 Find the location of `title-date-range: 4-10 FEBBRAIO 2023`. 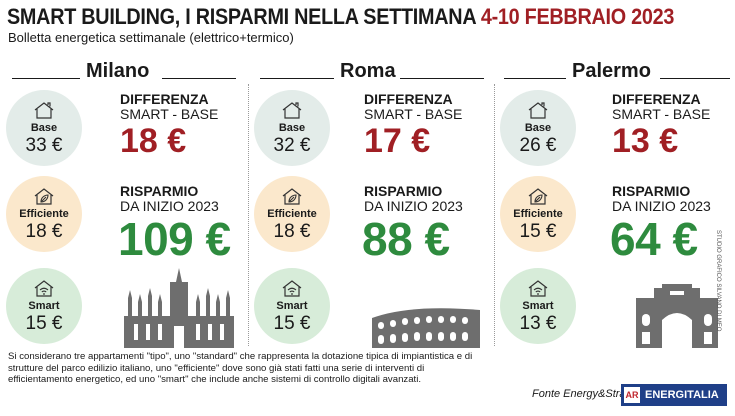

title-date-range: 4-10 FEBBRAIO 2023 is located at coordinates (577, 16).